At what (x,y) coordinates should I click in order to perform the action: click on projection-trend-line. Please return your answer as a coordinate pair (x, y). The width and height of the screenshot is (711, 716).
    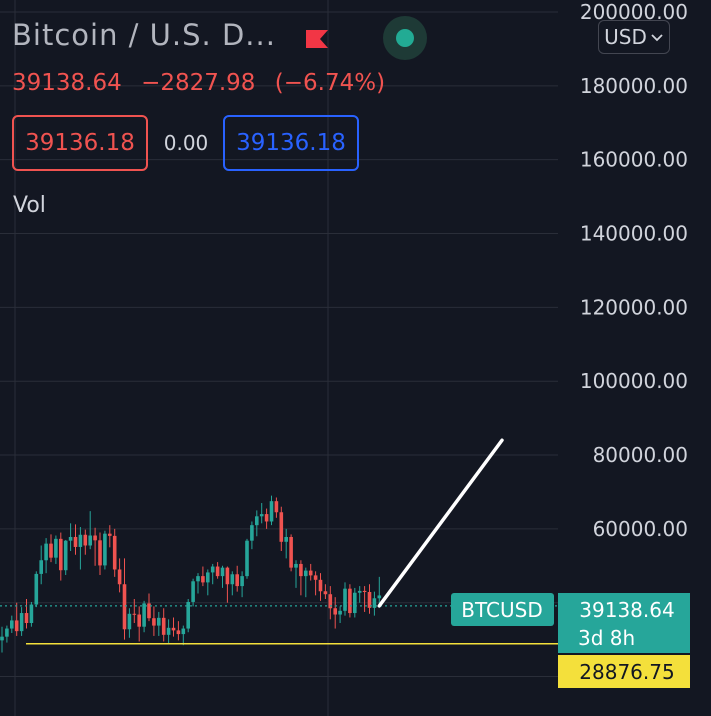
    Looking at the image, I should click on (440, 523).